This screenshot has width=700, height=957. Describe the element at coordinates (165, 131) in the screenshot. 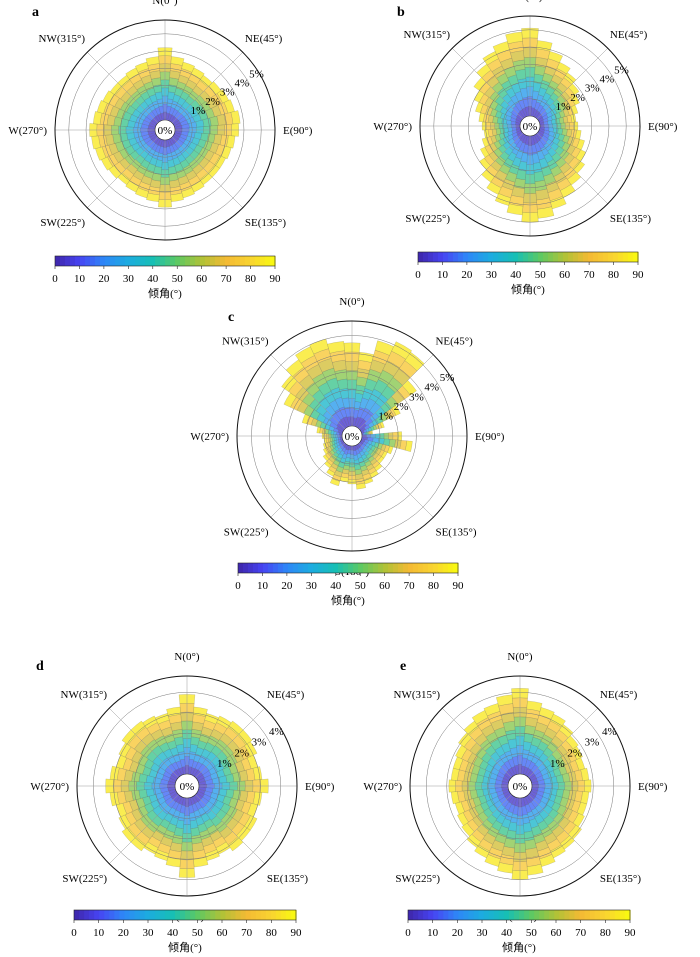

I see `radial-tick-label: 0%` at that location.